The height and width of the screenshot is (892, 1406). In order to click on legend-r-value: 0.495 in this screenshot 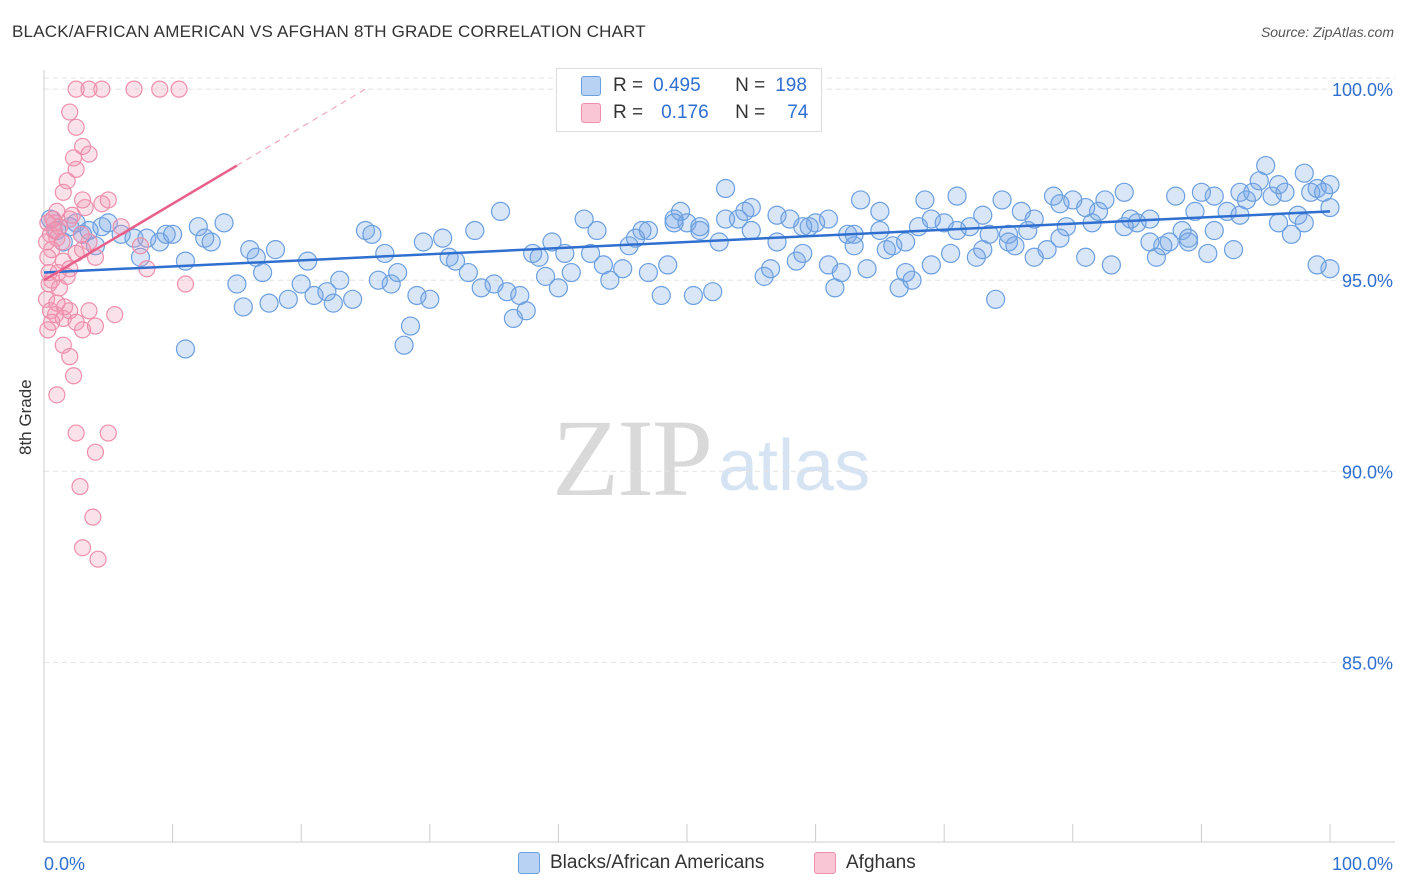, I will do `click(677, 85)`.